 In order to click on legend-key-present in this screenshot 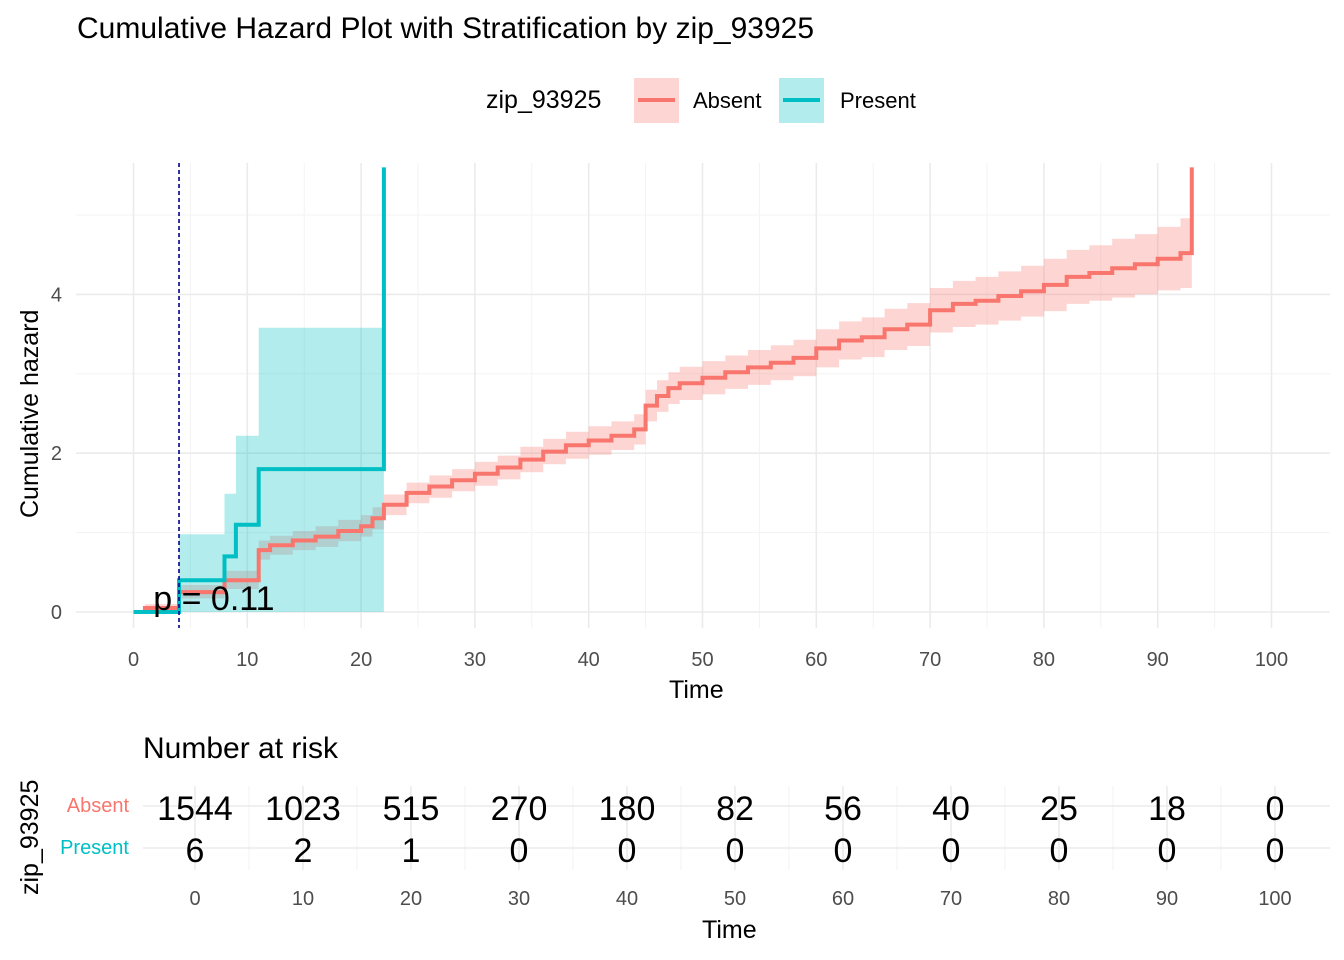, I will do `click(801, 100)`.